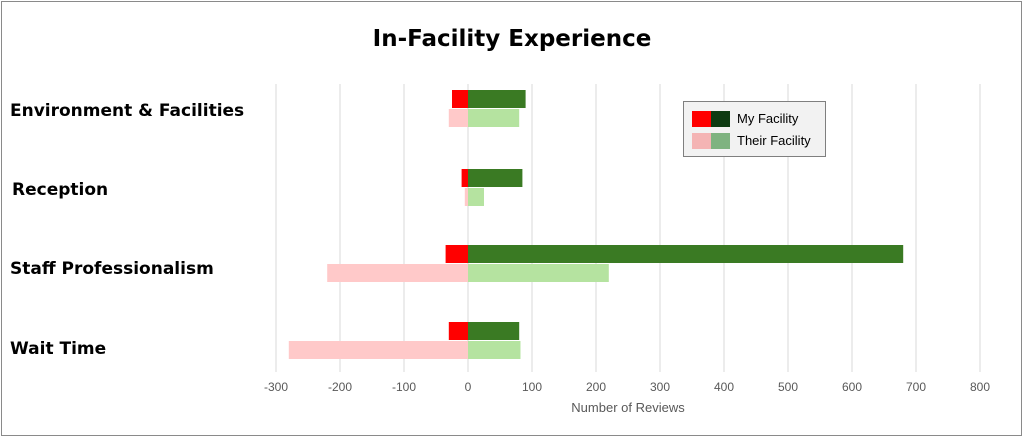  I want to click on category-label-wait-time: Wait Time, so click(58, 349).